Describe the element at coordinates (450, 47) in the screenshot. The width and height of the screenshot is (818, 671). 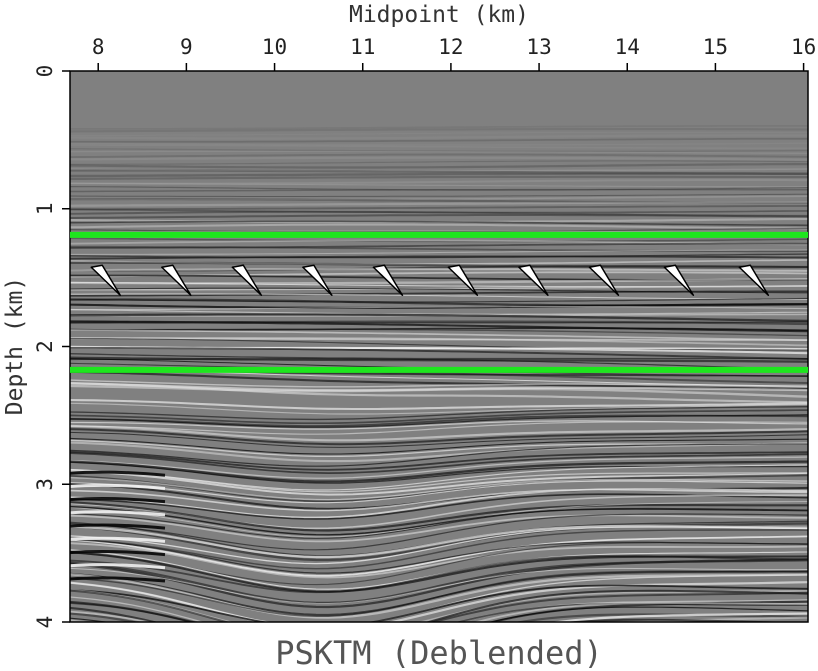
I see `x-tick-label: 12` at that location.